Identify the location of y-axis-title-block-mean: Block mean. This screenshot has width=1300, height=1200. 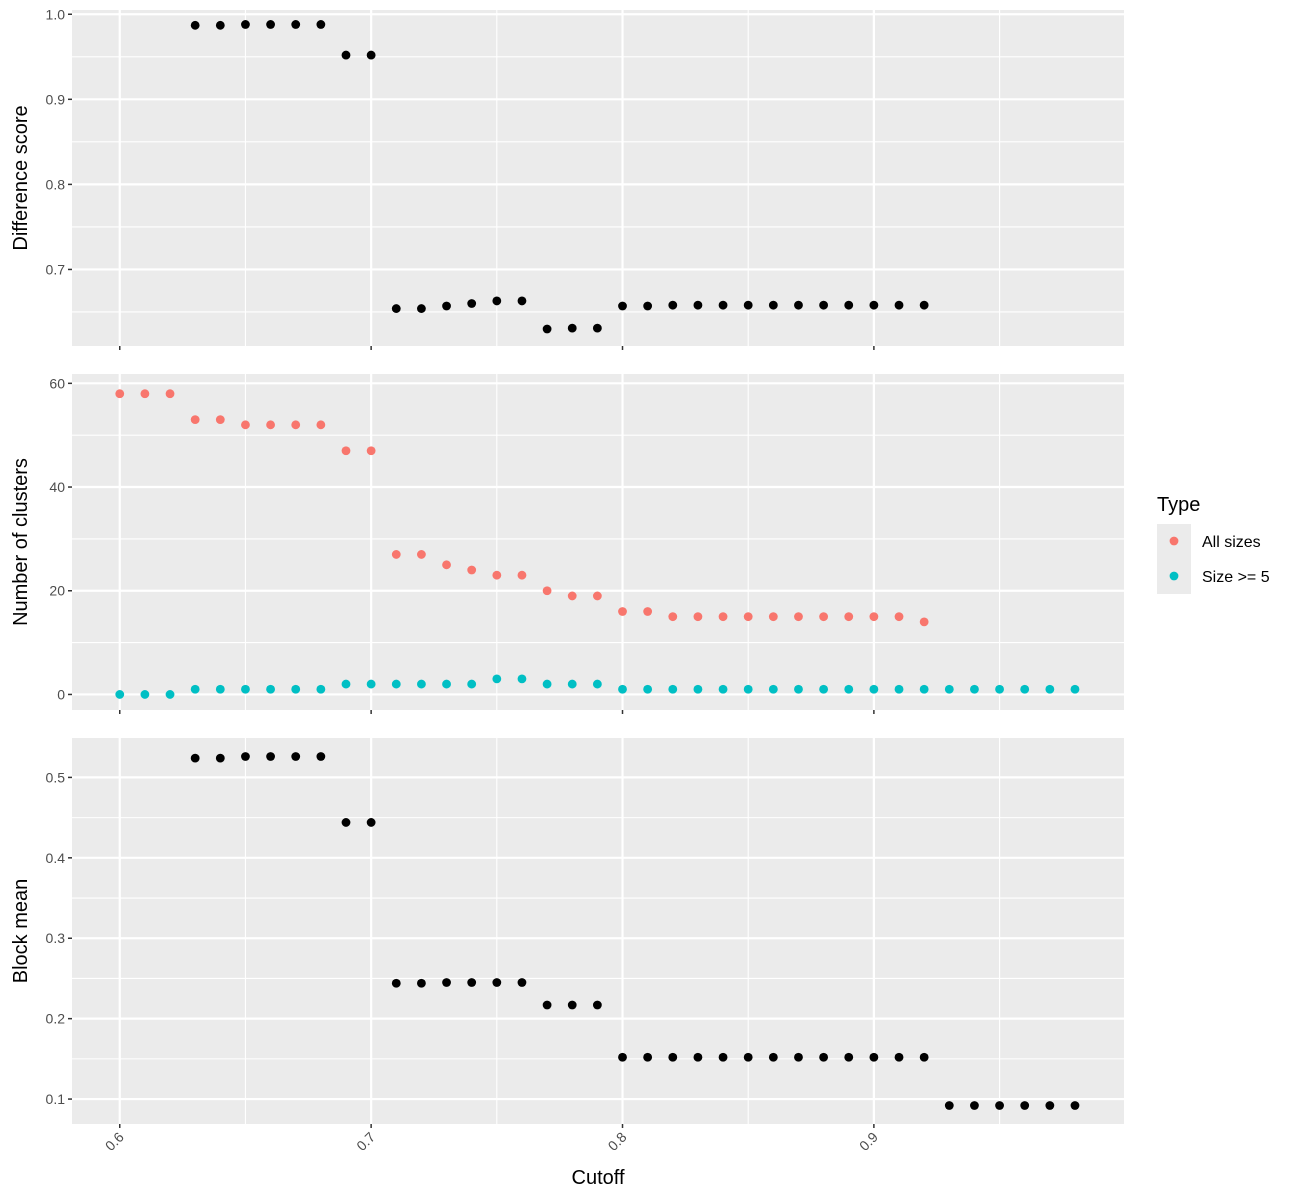
(21, 931).